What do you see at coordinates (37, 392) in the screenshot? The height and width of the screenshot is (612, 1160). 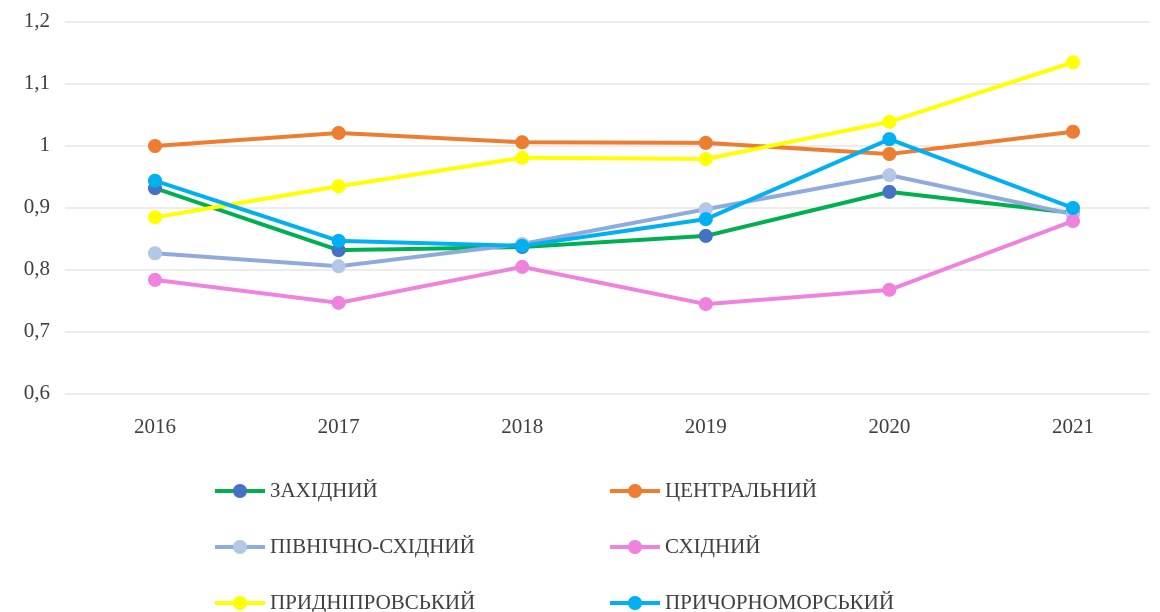 I see `y-tick-label: 0,6` at bounding box center [37, 392].